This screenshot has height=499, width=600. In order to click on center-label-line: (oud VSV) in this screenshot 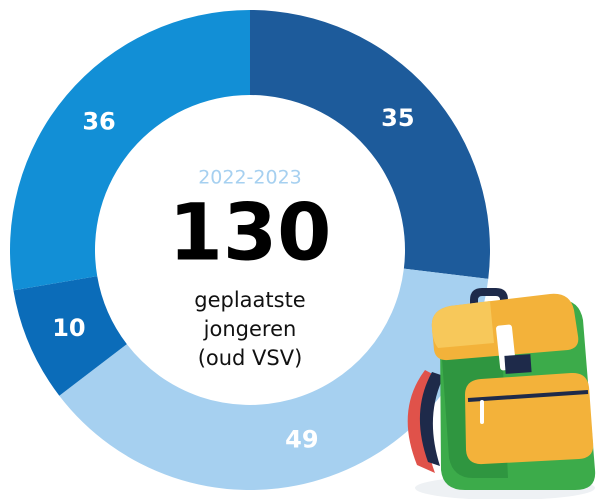, I will do `click(250, 358)`.